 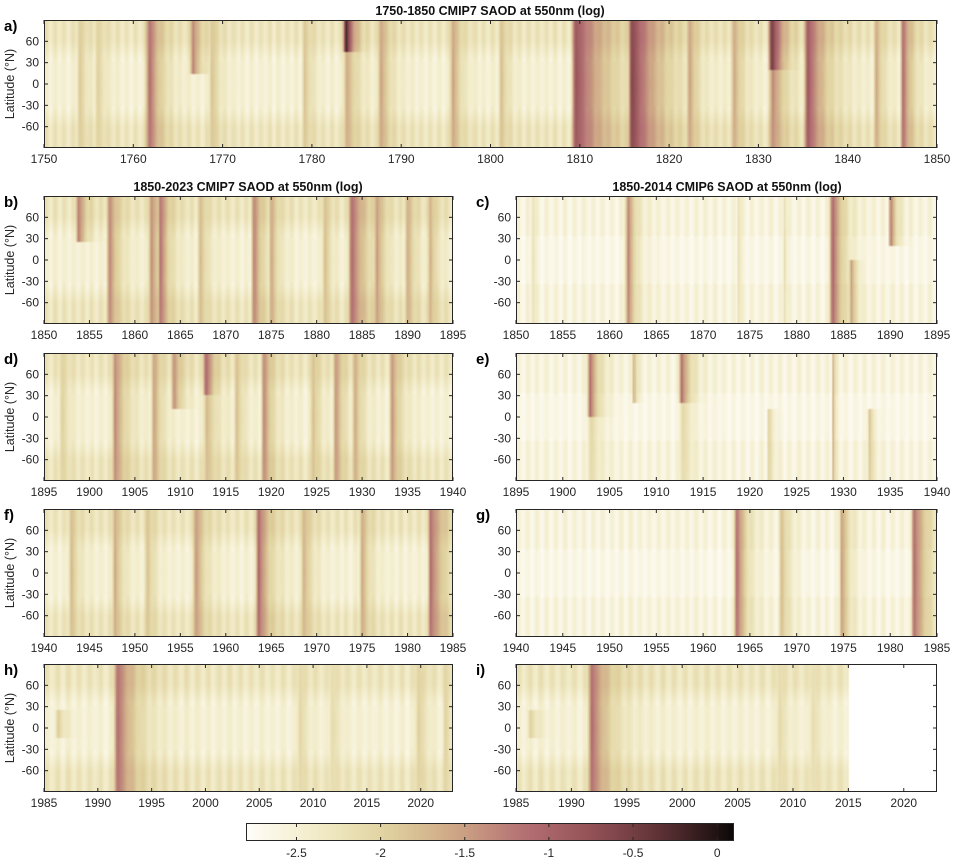 I want to click on x-tick-label-c: 1895, so click(x=937, y=335).